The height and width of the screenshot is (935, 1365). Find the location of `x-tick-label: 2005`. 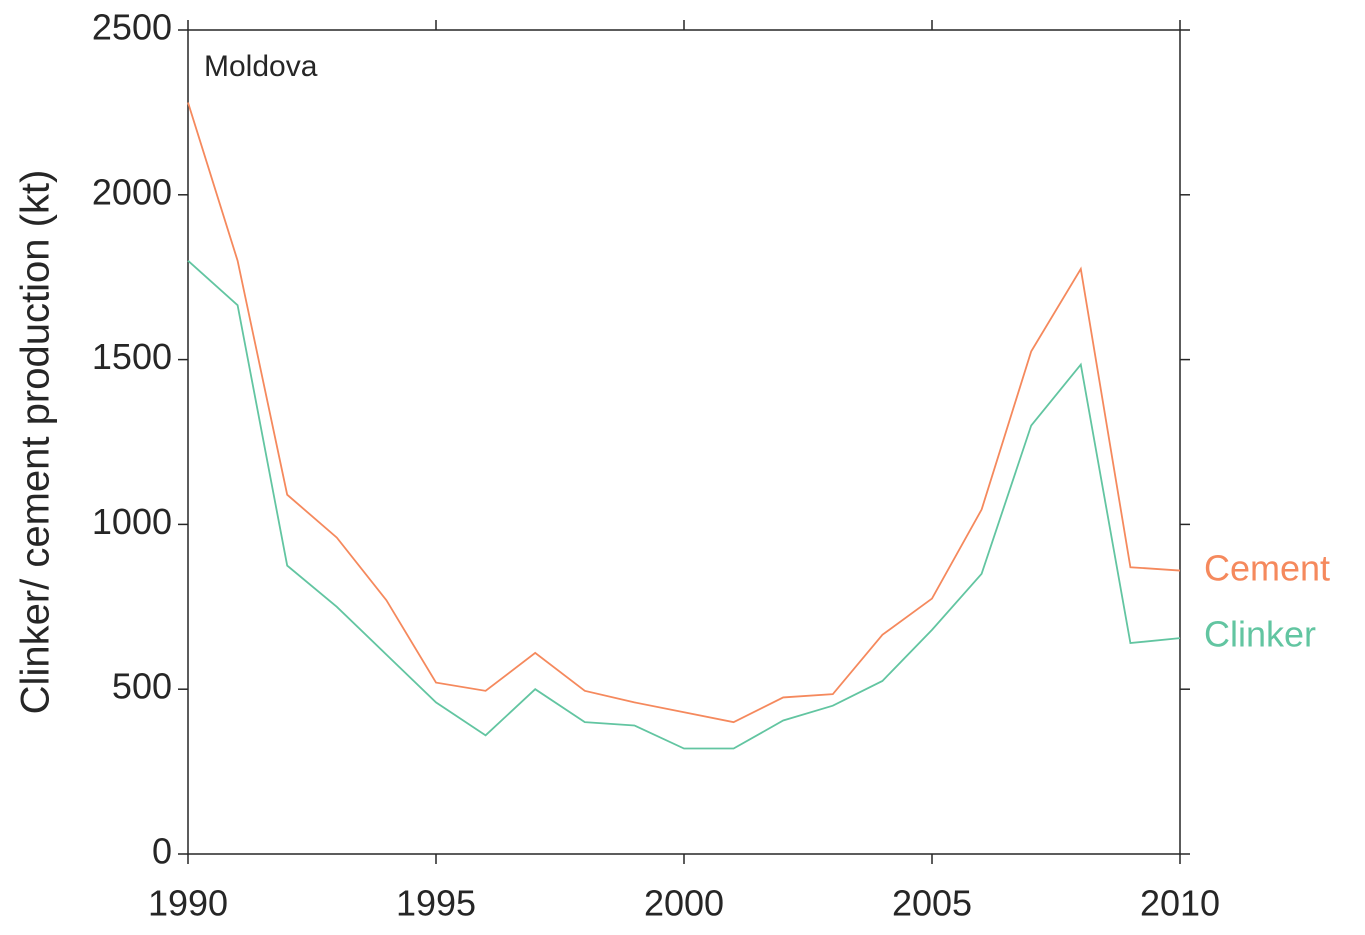

x-tick-label: 2005 is located at coordinates (932, 903).